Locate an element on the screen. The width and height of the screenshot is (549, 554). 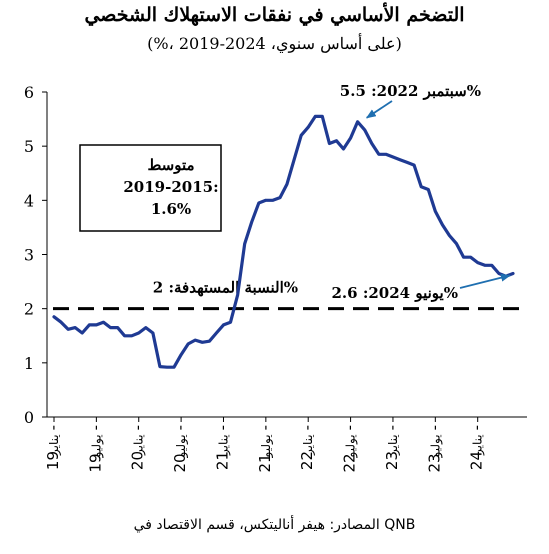
x-tick-label: يناير22- is located at coordinates (307, 447).